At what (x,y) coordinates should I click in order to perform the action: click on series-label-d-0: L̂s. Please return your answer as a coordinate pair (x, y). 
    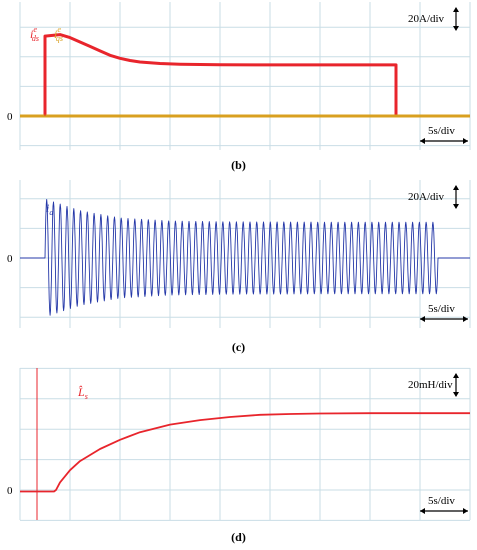
    Looking at the image, I should click on (82, 393).